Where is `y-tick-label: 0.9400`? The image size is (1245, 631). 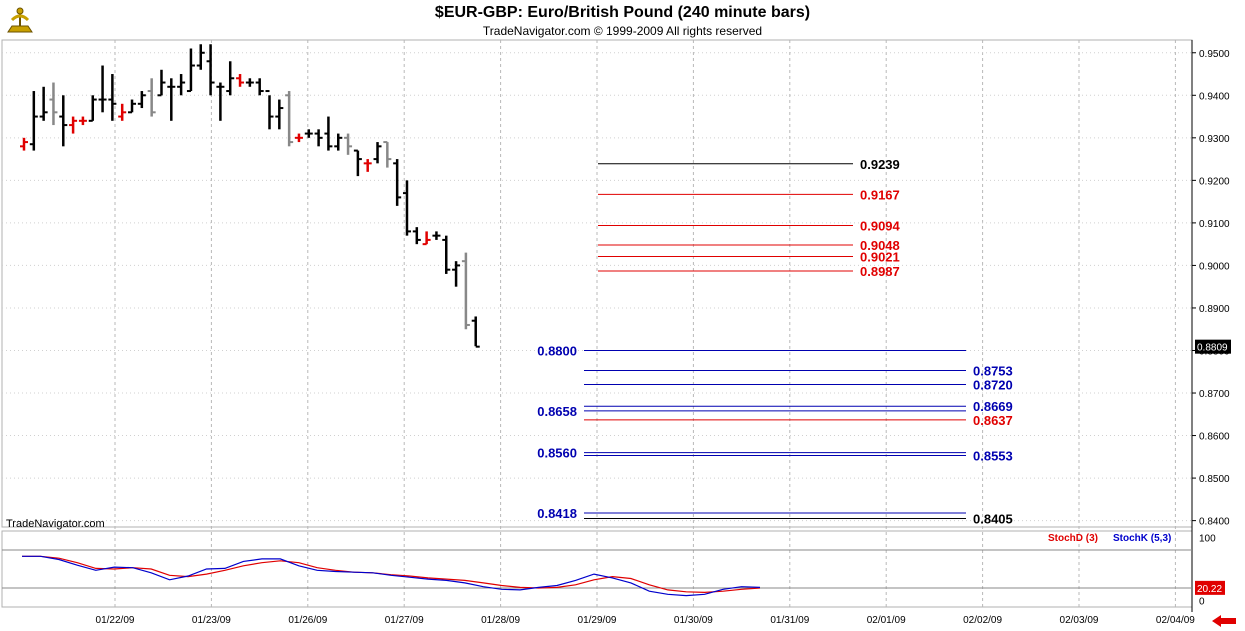
y-tick-label: 0.9400 is located at coordinates (1214, 96).